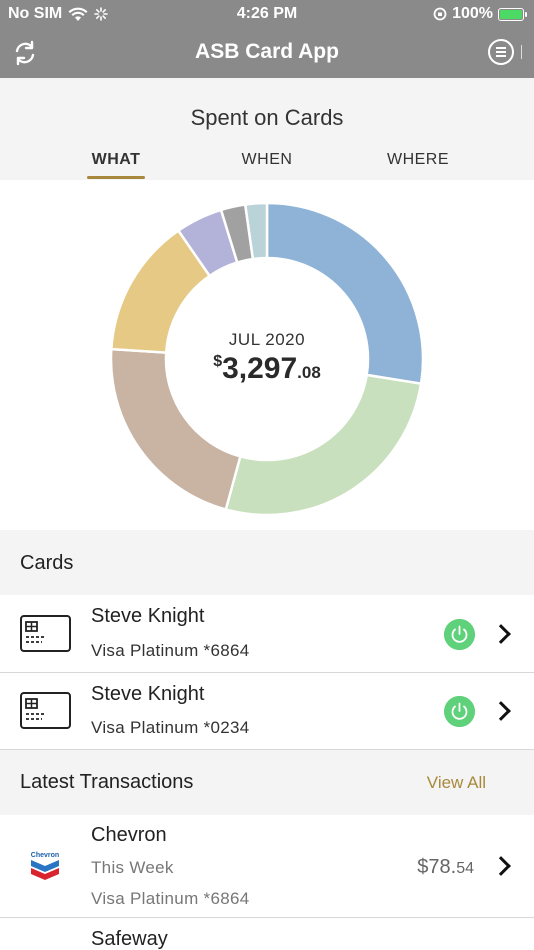  Describe the element at coordinates (170, 650) in the screenshot. I see `card-number: Visa Platinum *6864` at that location.